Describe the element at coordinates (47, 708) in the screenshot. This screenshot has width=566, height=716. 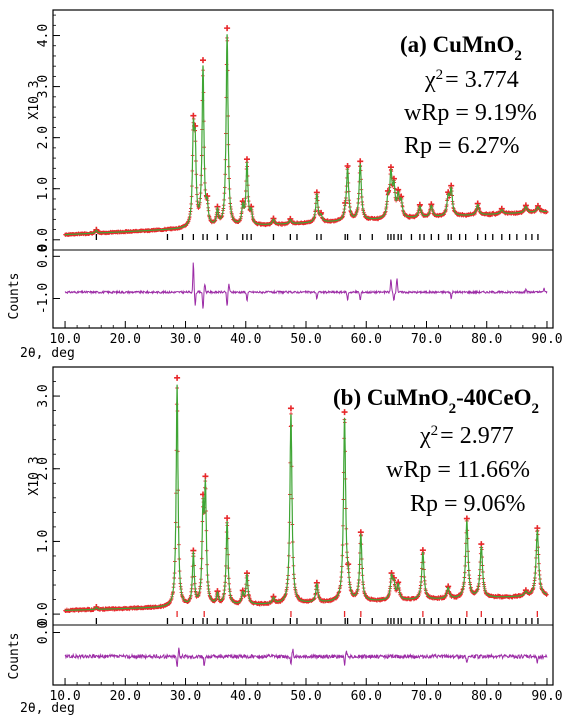
I see `panel-b-xlabel: 2θ, deg` at that location.